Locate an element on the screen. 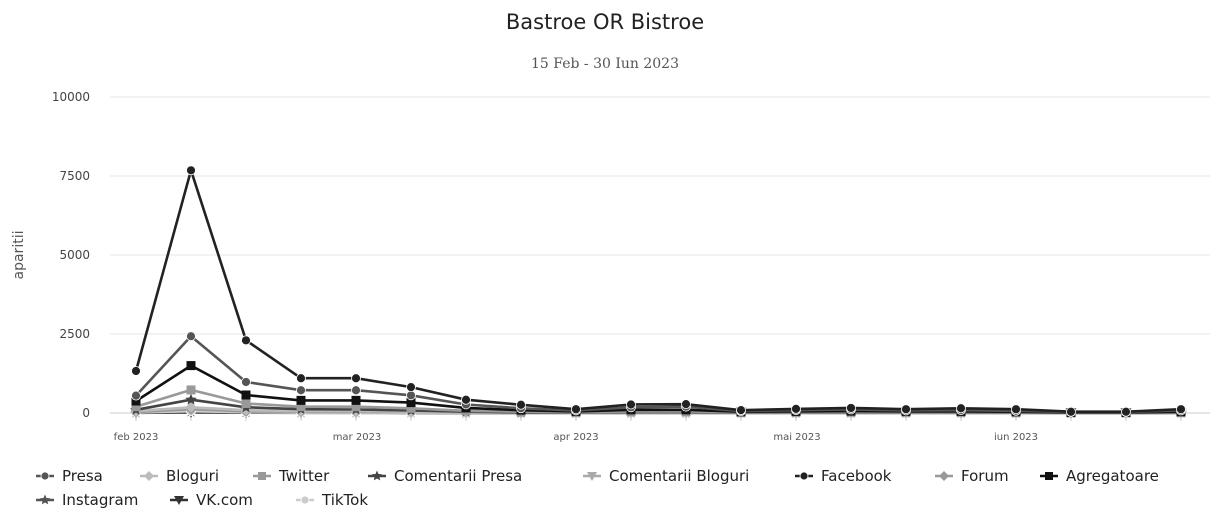 The height and width of the screenshot is (516, 1210). legend-label: Twitter is located at coordinates (304, 476).